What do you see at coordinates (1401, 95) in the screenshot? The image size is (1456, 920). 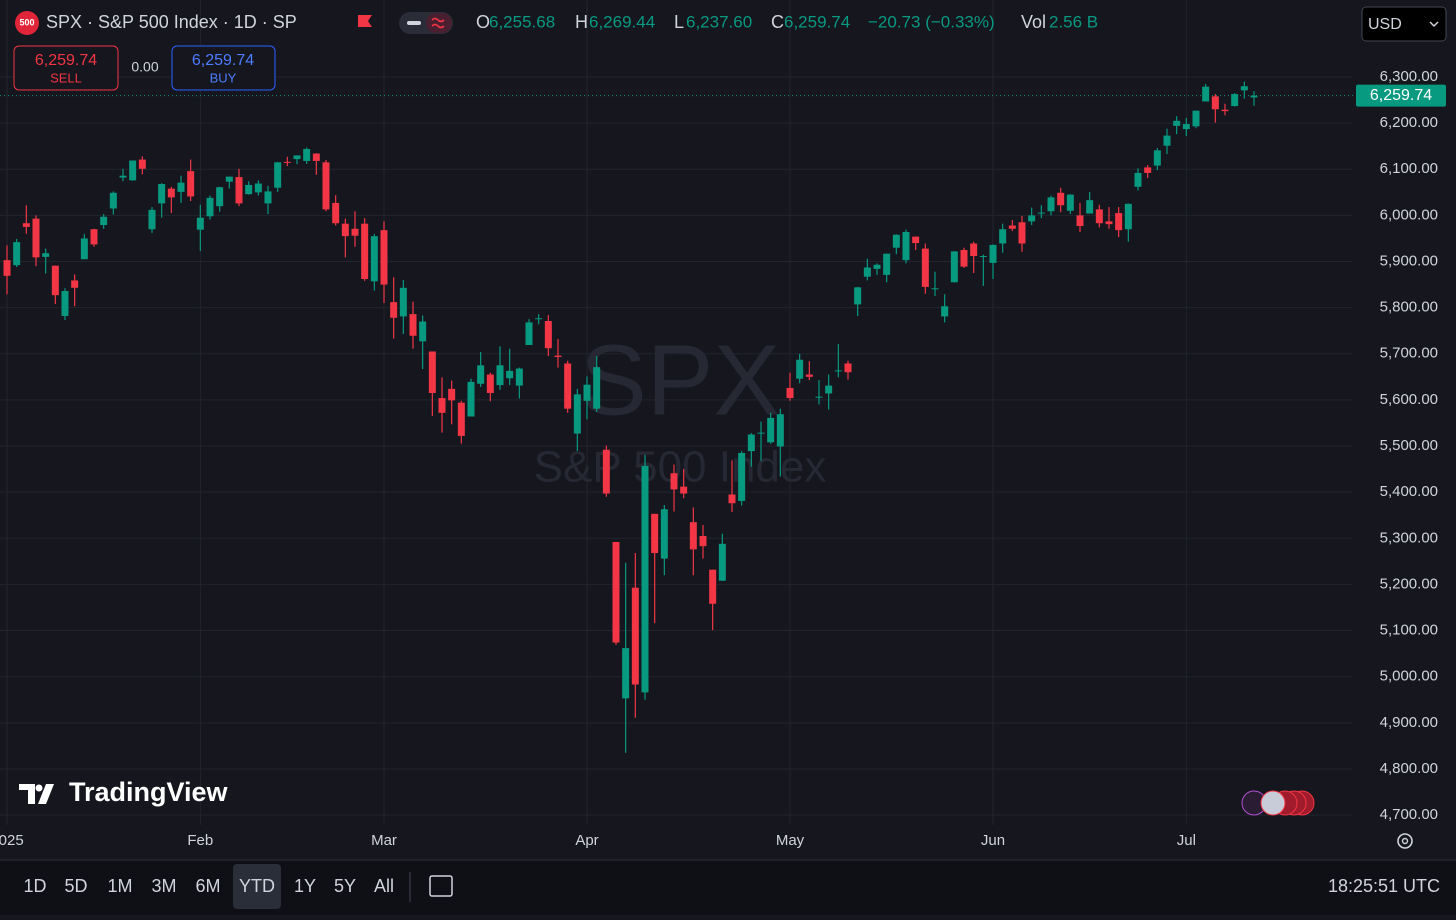 I see `last-price-label: 6,259.74` at bounding box center [1401, 95].